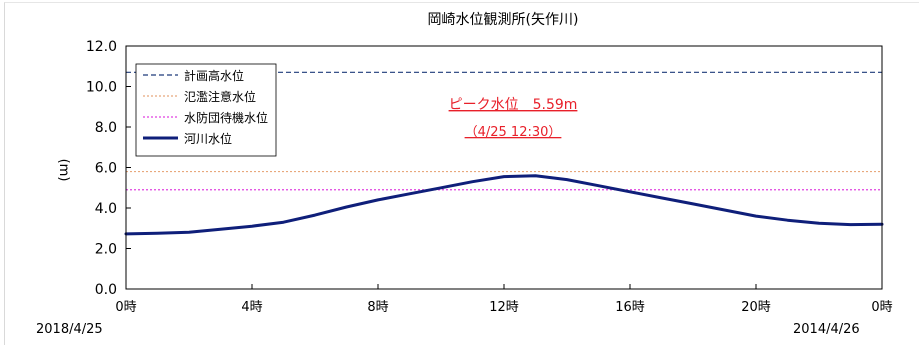  I want to click on legend-label-1: 氾濫注意水位, so click(220, 96).